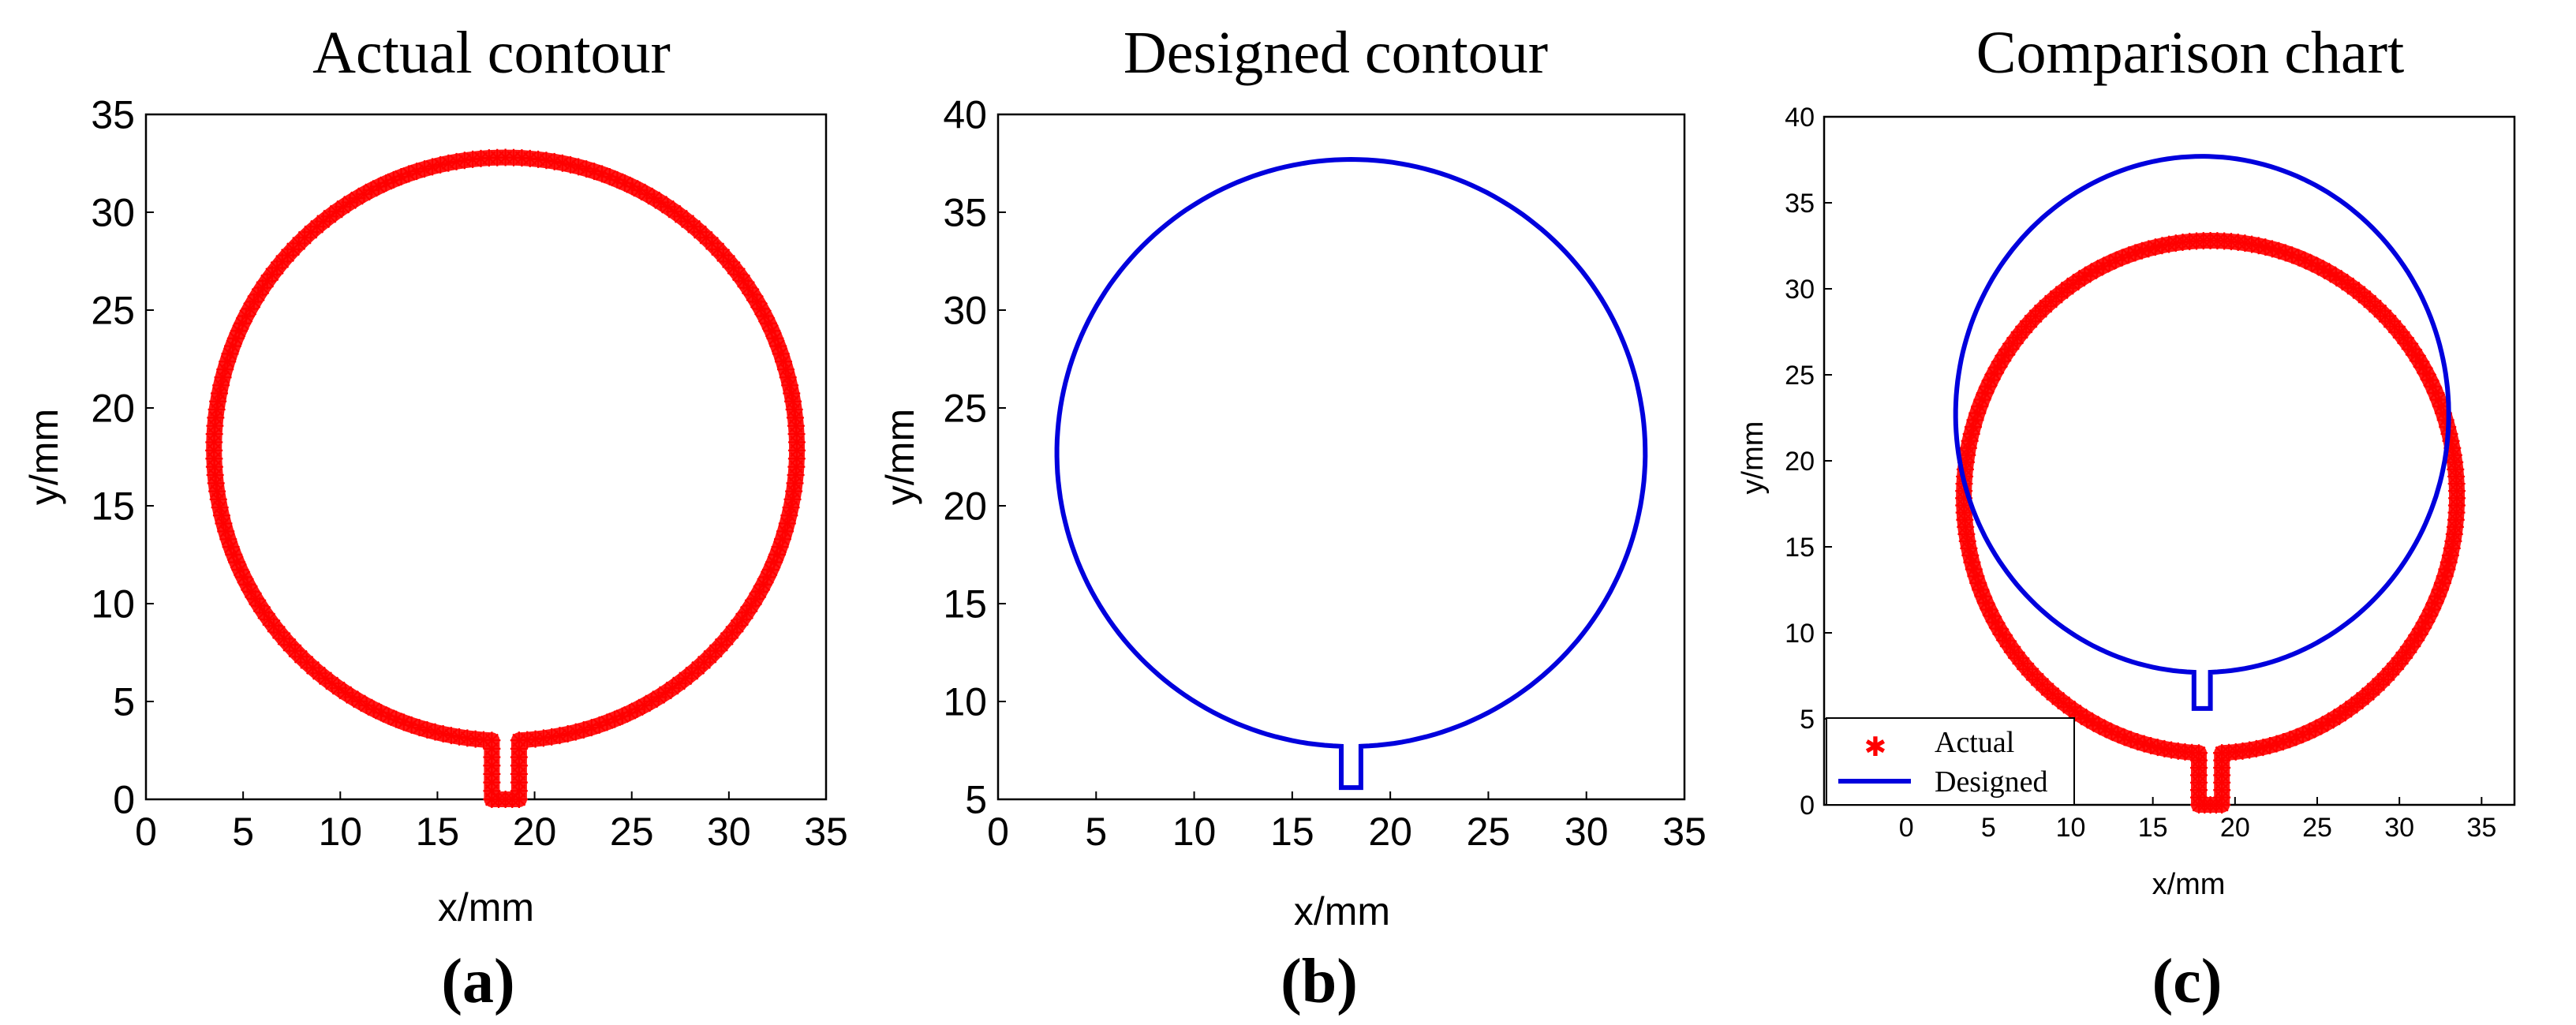 The width and height of the screenshot is (2576, 1025). What do you see at coordinates (976, 800) in the screenshot?
I see `y-tick-label: 5` at bounding box center [976, 800].